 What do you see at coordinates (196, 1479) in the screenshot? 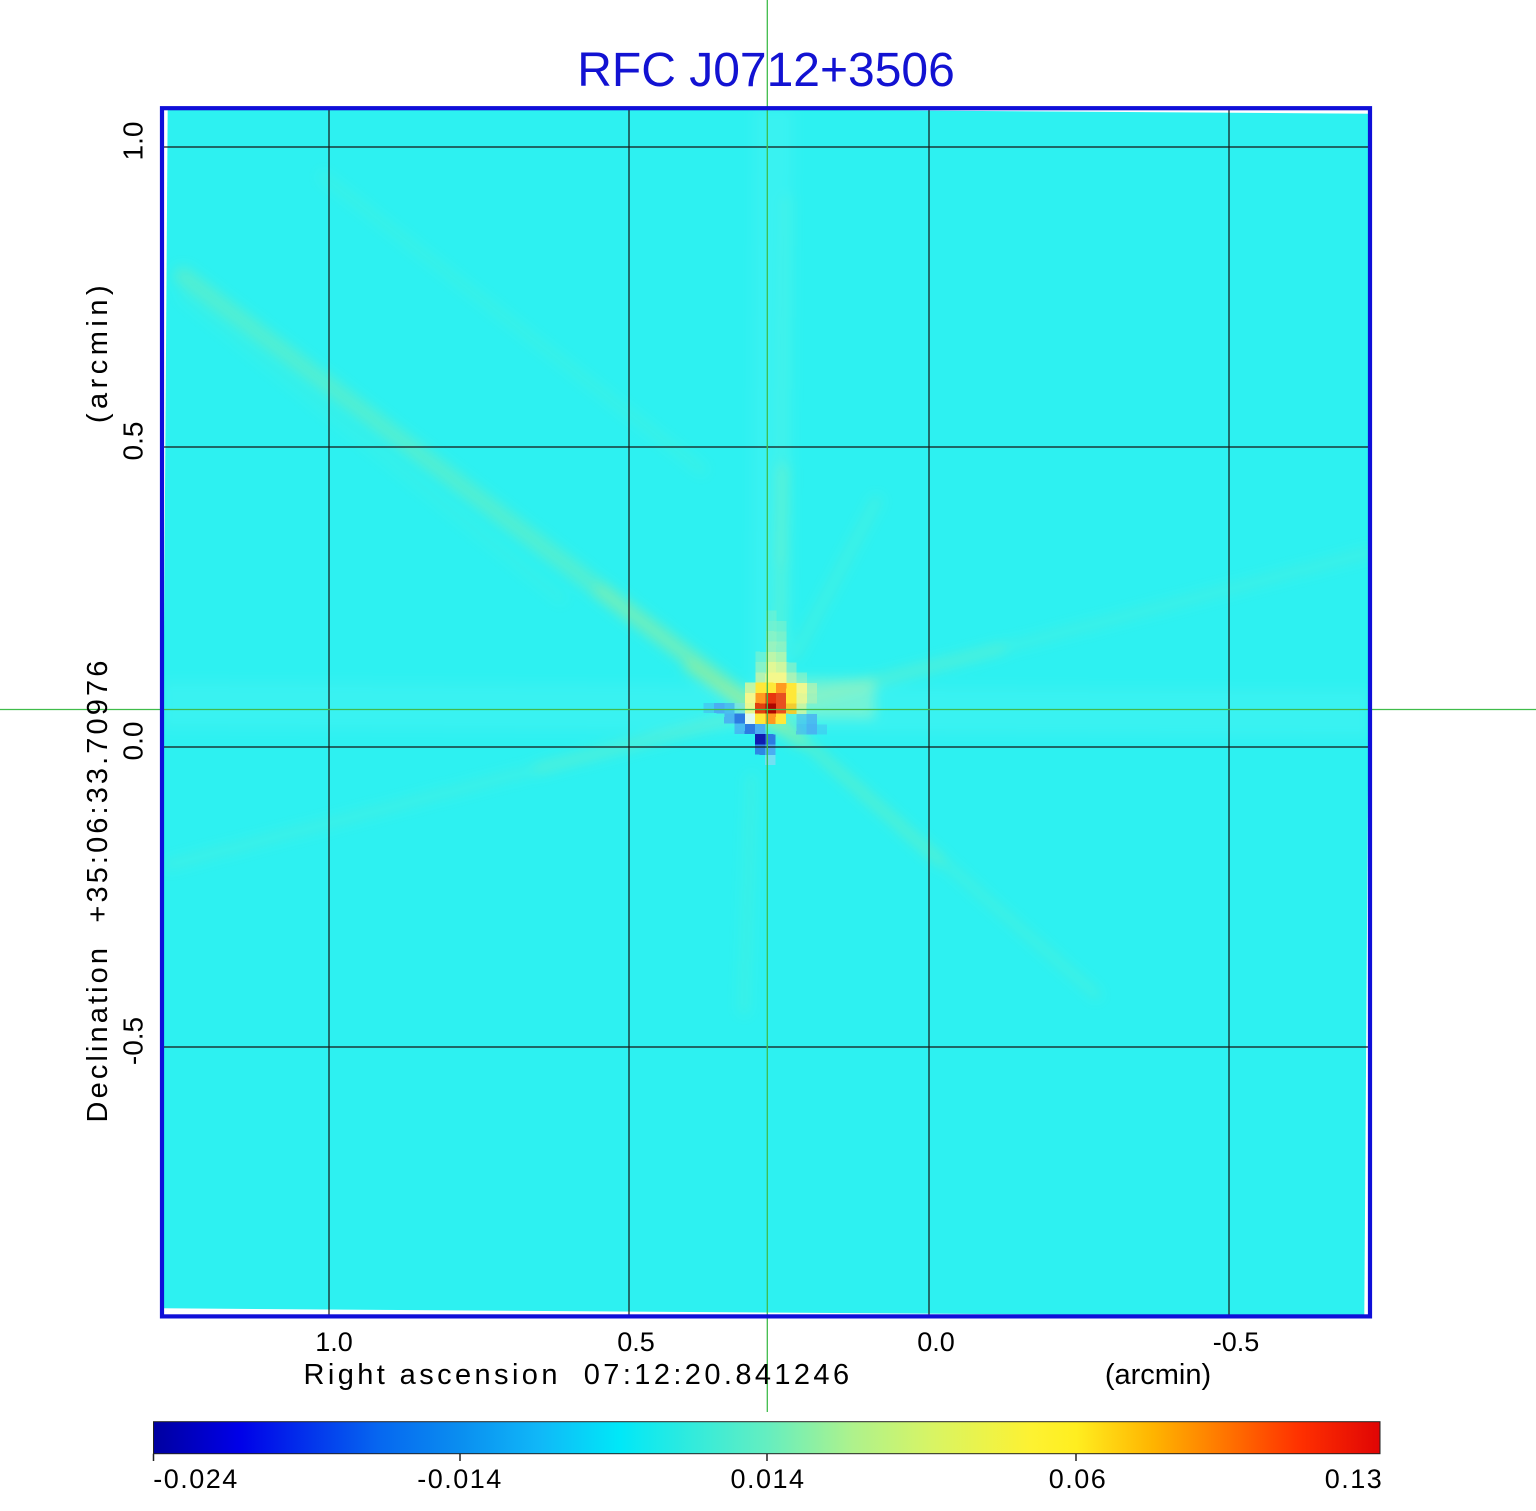
I see `svg-text: -0.024` at bounding box center [196, 1479].